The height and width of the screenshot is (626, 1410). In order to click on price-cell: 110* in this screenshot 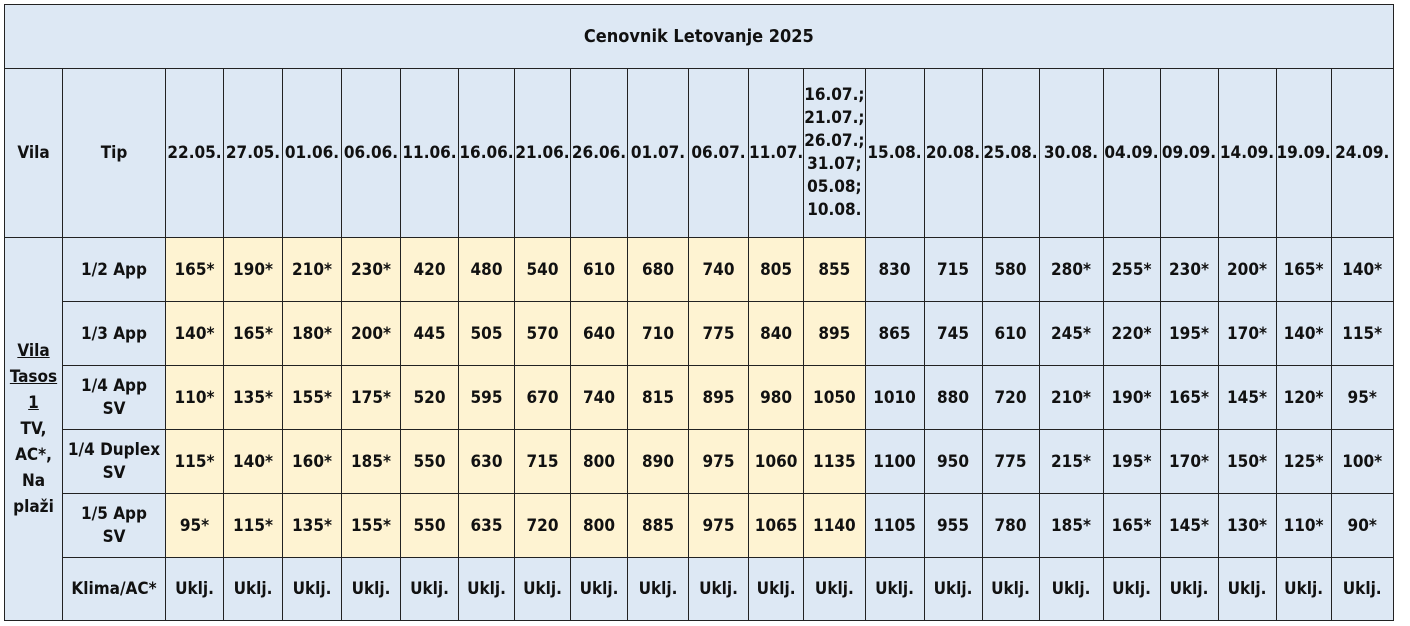, I will do `click(194, 397)`.